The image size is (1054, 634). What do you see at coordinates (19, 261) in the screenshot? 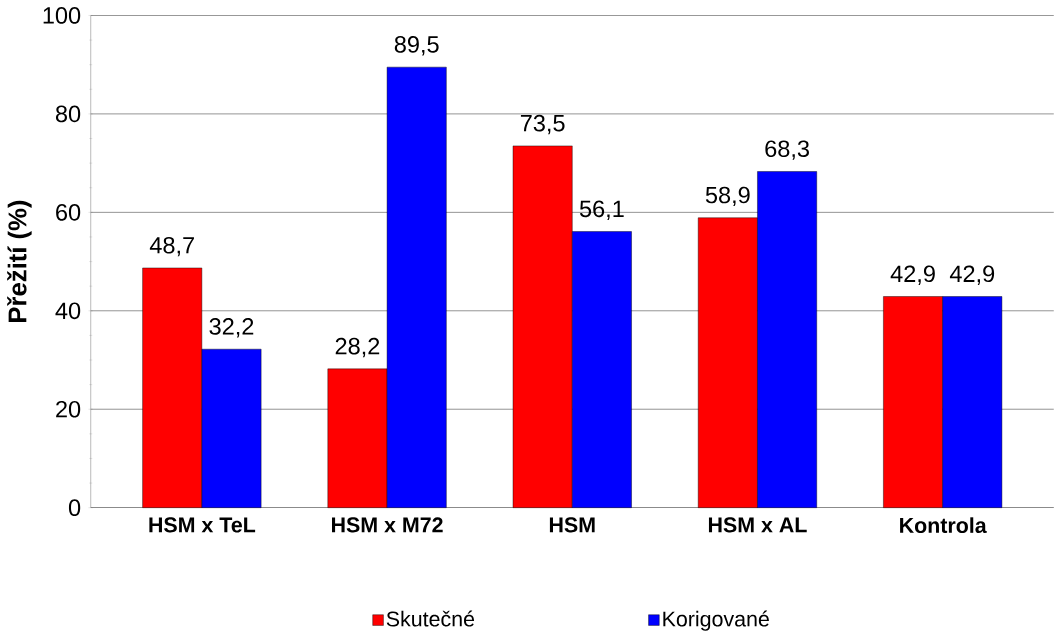
I see `y-axis-title: Přežití (%)` at bounding box center [19, 261].